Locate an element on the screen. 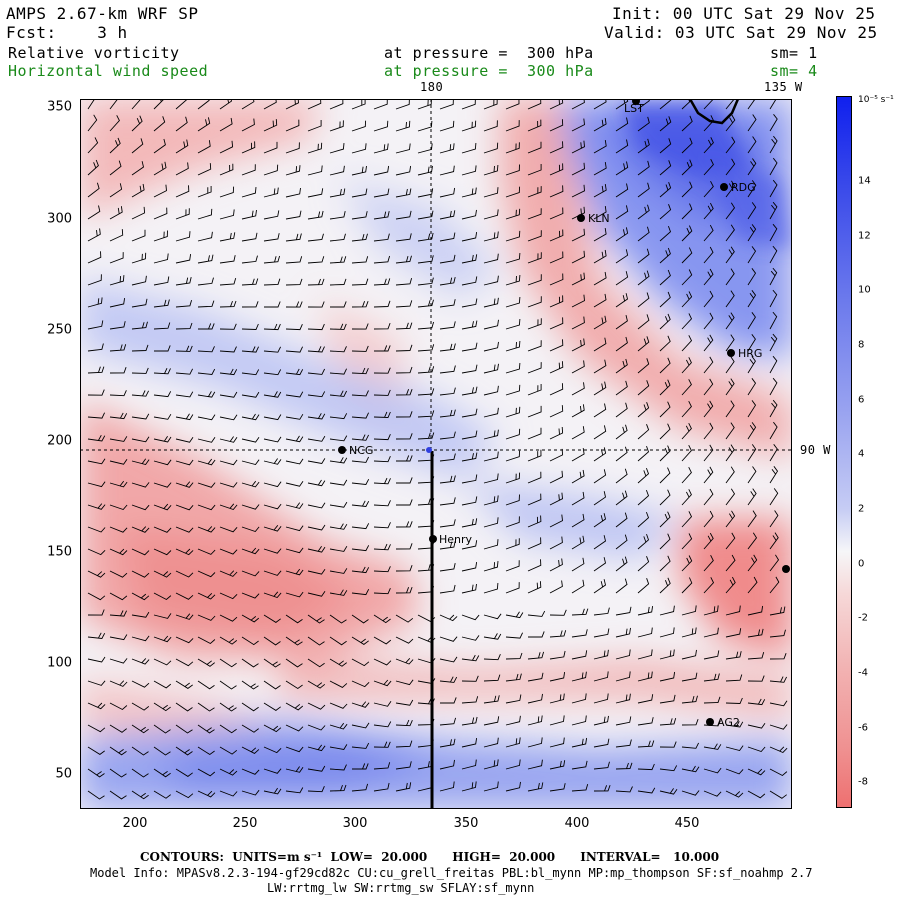 The image size is (900, 900). svg-text: NCG is located at coordinates (361, 450).